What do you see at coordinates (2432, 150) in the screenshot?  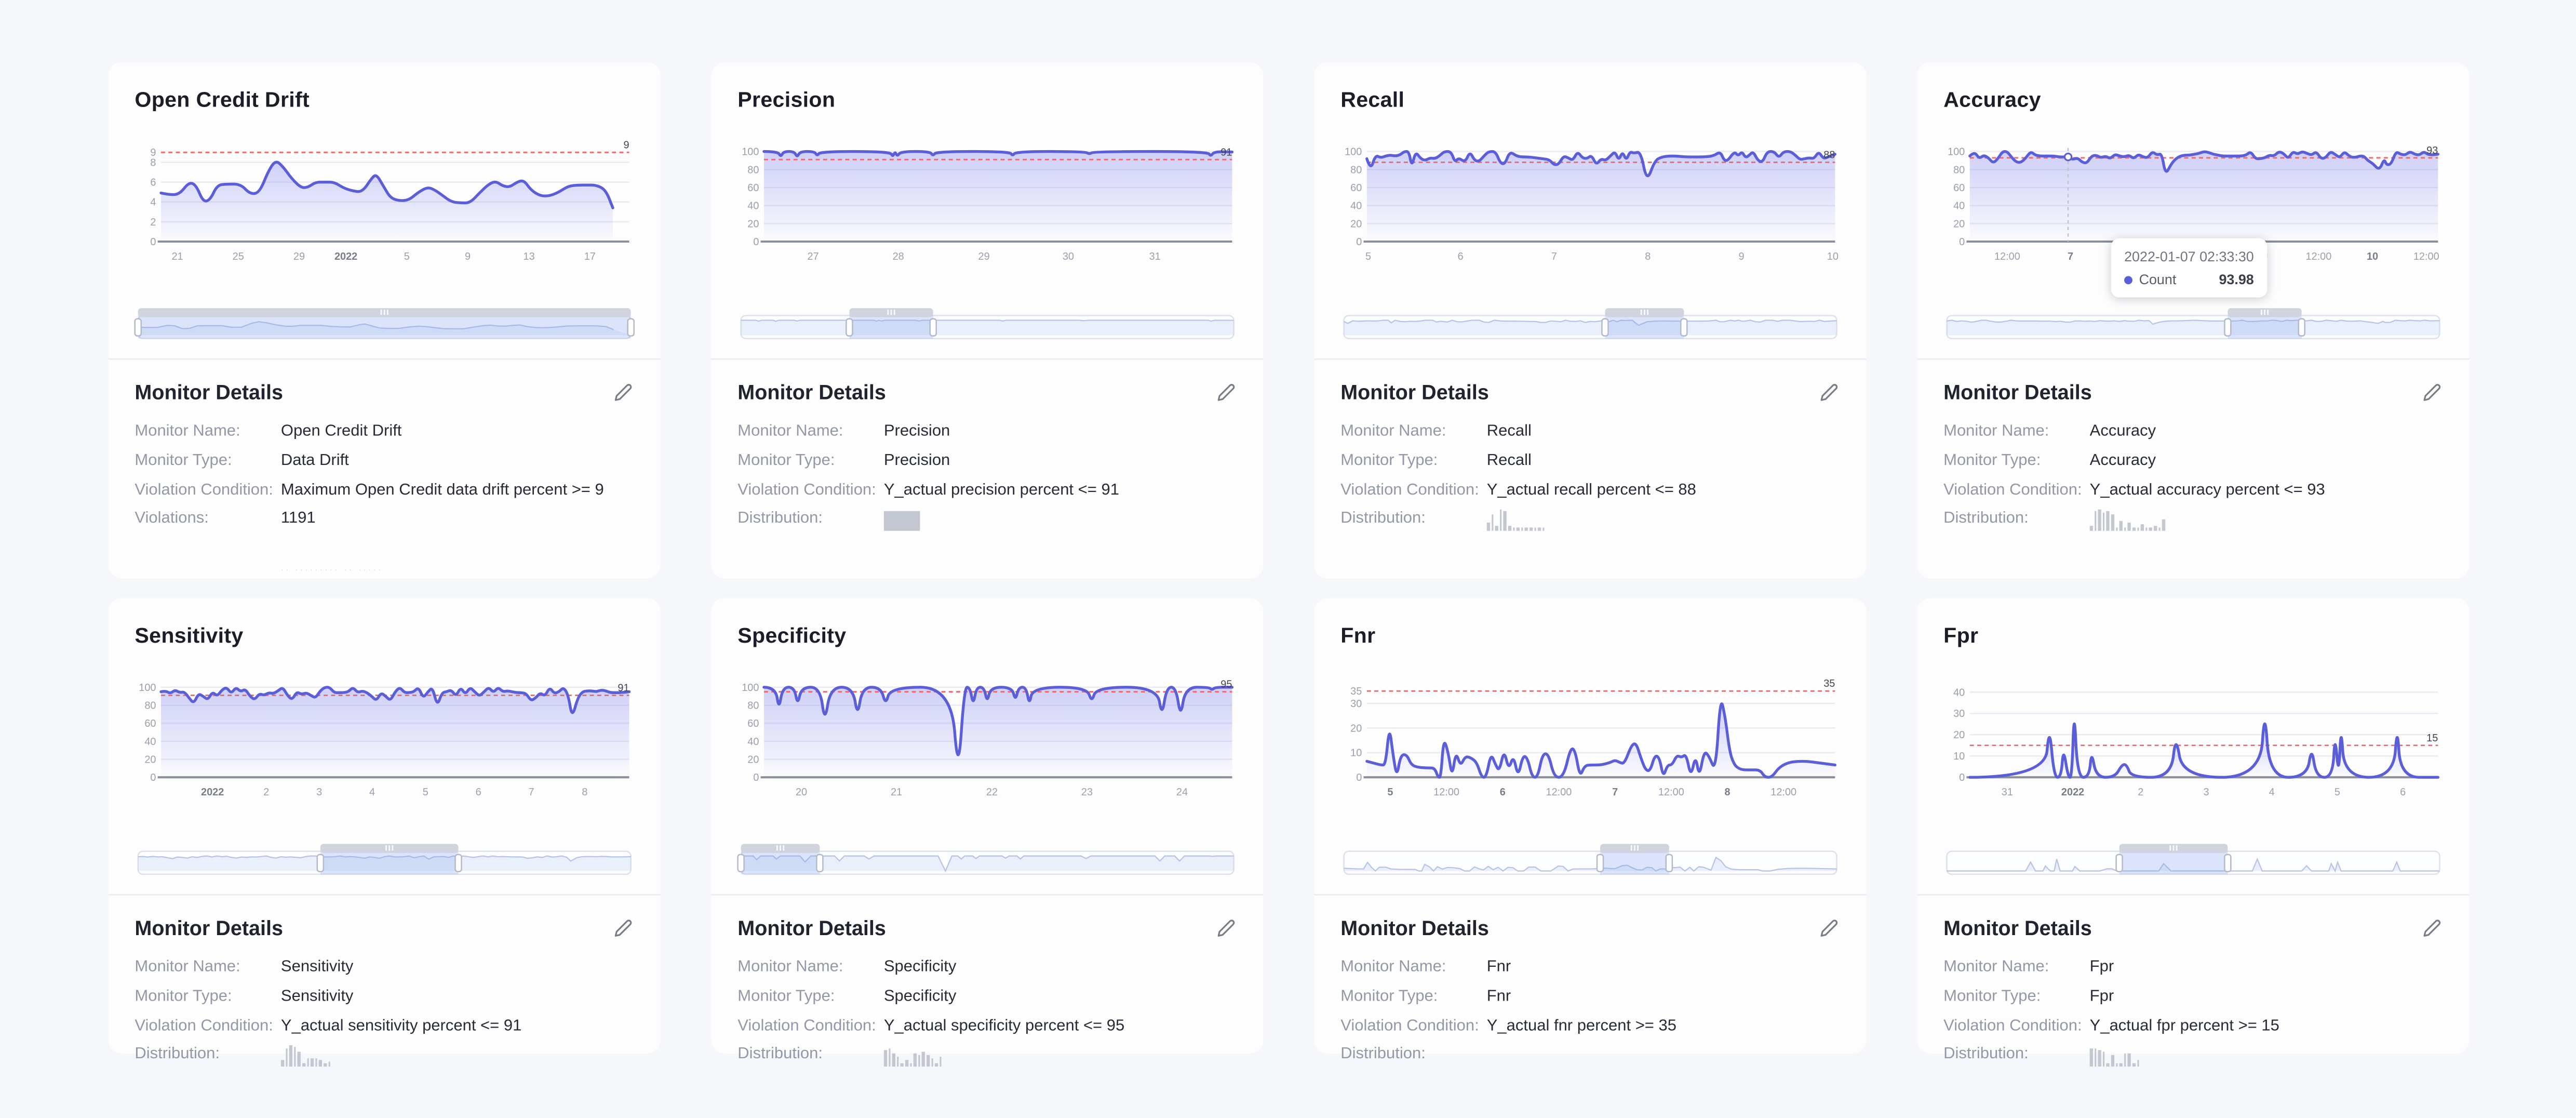 I see `svg-text: 93` at bounding box center [2432, 150].